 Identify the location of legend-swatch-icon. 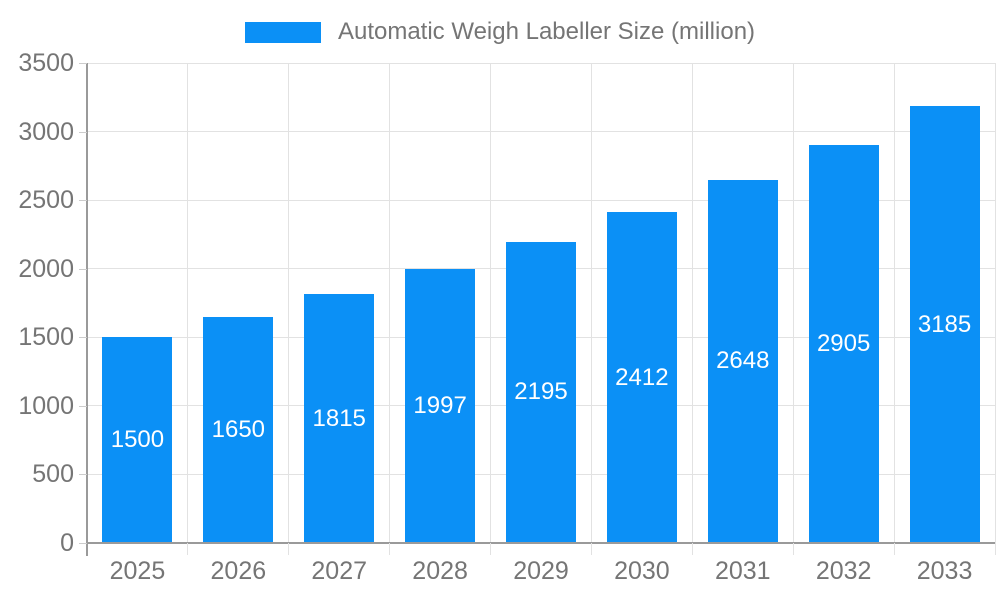
(282, 32).